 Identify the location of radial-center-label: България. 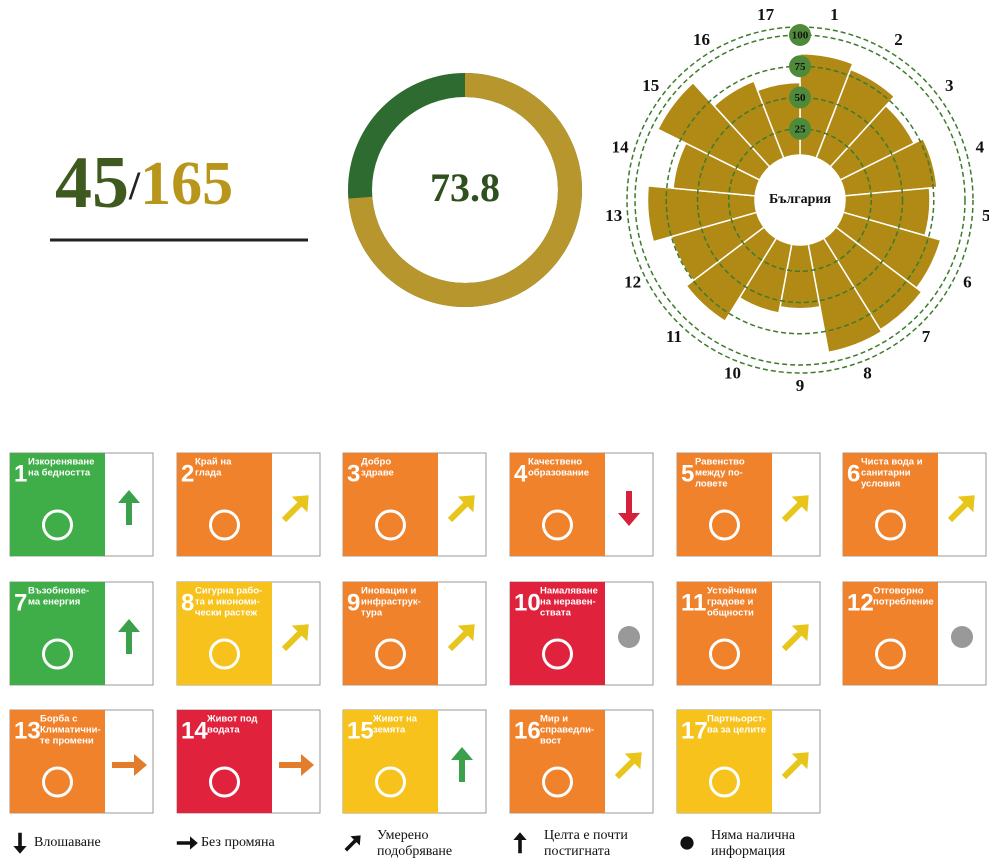
(800, 199).